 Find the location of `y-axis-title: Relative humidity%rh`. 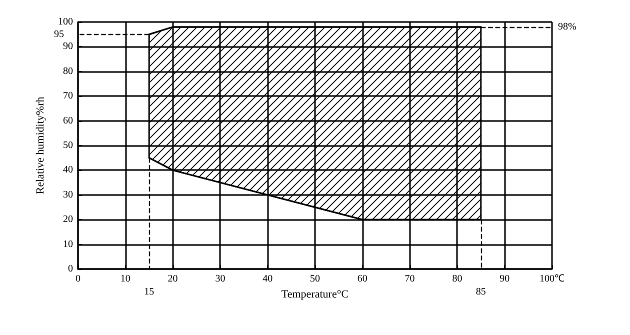

y-axis-title: Relative humidity%rh is located at coordinates (40, 145).